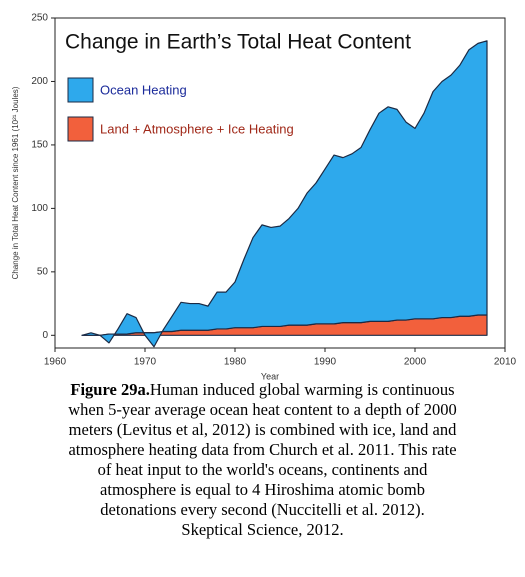 This screenshot has height=577, width=525. What do you see at coordinates (55, 362) in the screenshot?
I see `x-tick-label: 1960` at bounding box center [55, 362].